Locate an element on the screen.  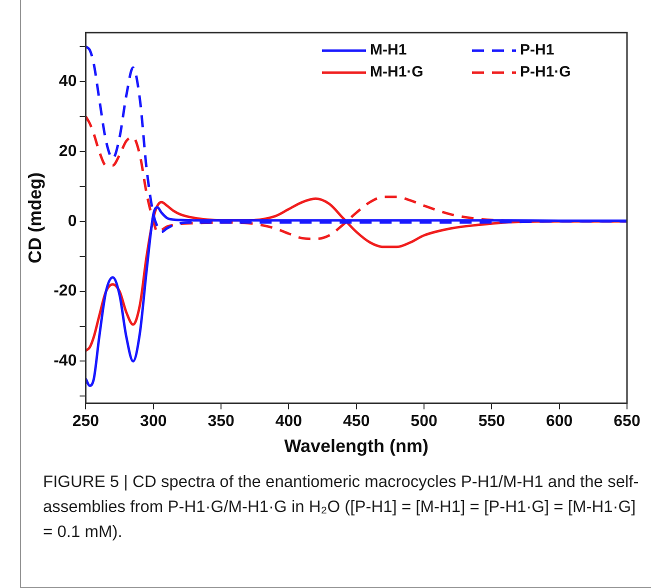
y-axis-title: CD (mdeg) is located at coordinates (34, 218).